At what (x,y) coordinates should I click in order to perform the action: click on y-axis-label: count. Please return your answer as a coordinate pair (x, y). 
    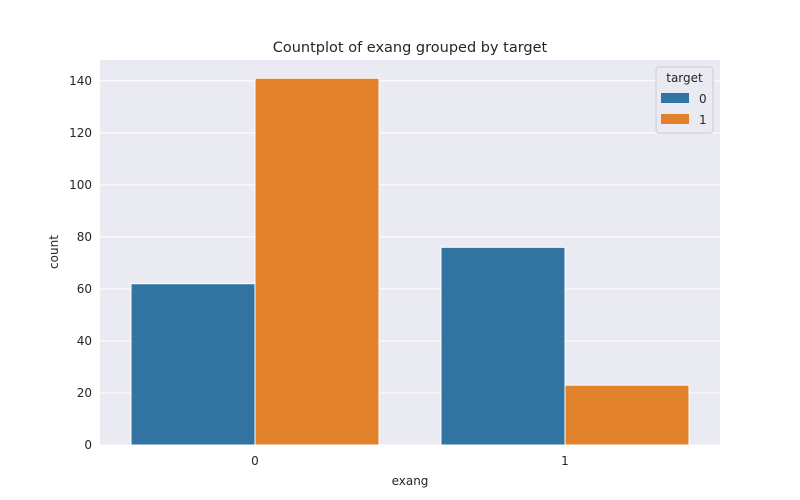
    Looking at the image, I should click on (54, 252).